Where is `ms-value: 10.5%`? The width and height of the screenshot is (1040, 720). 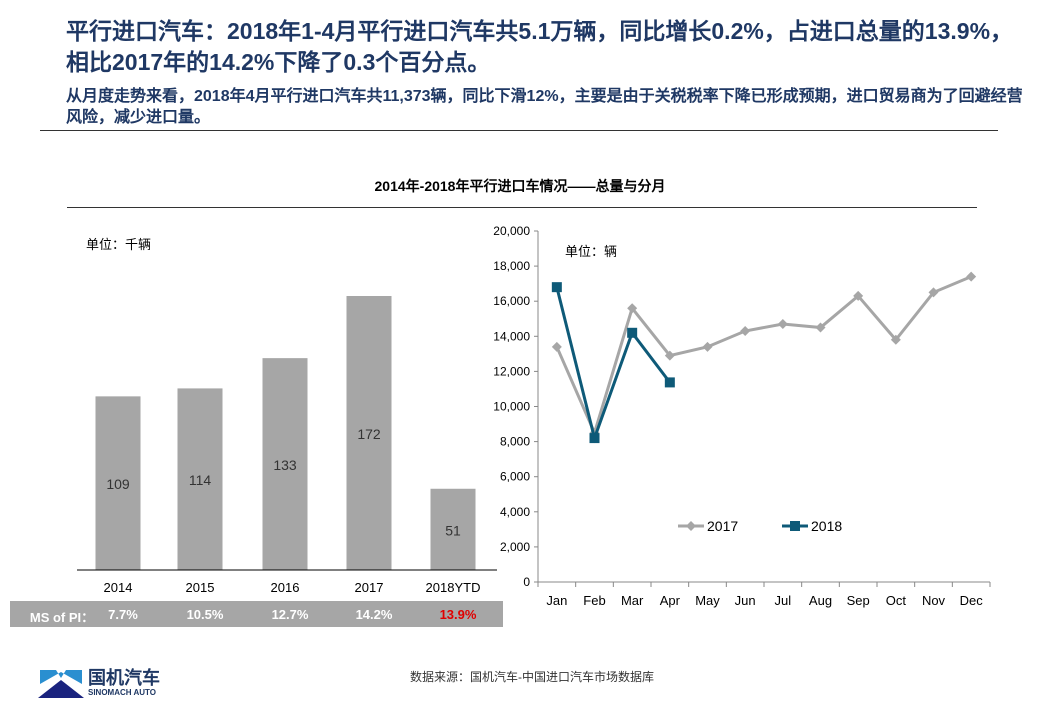
ms-value: 10.5% is located at coordinates (205, 614).